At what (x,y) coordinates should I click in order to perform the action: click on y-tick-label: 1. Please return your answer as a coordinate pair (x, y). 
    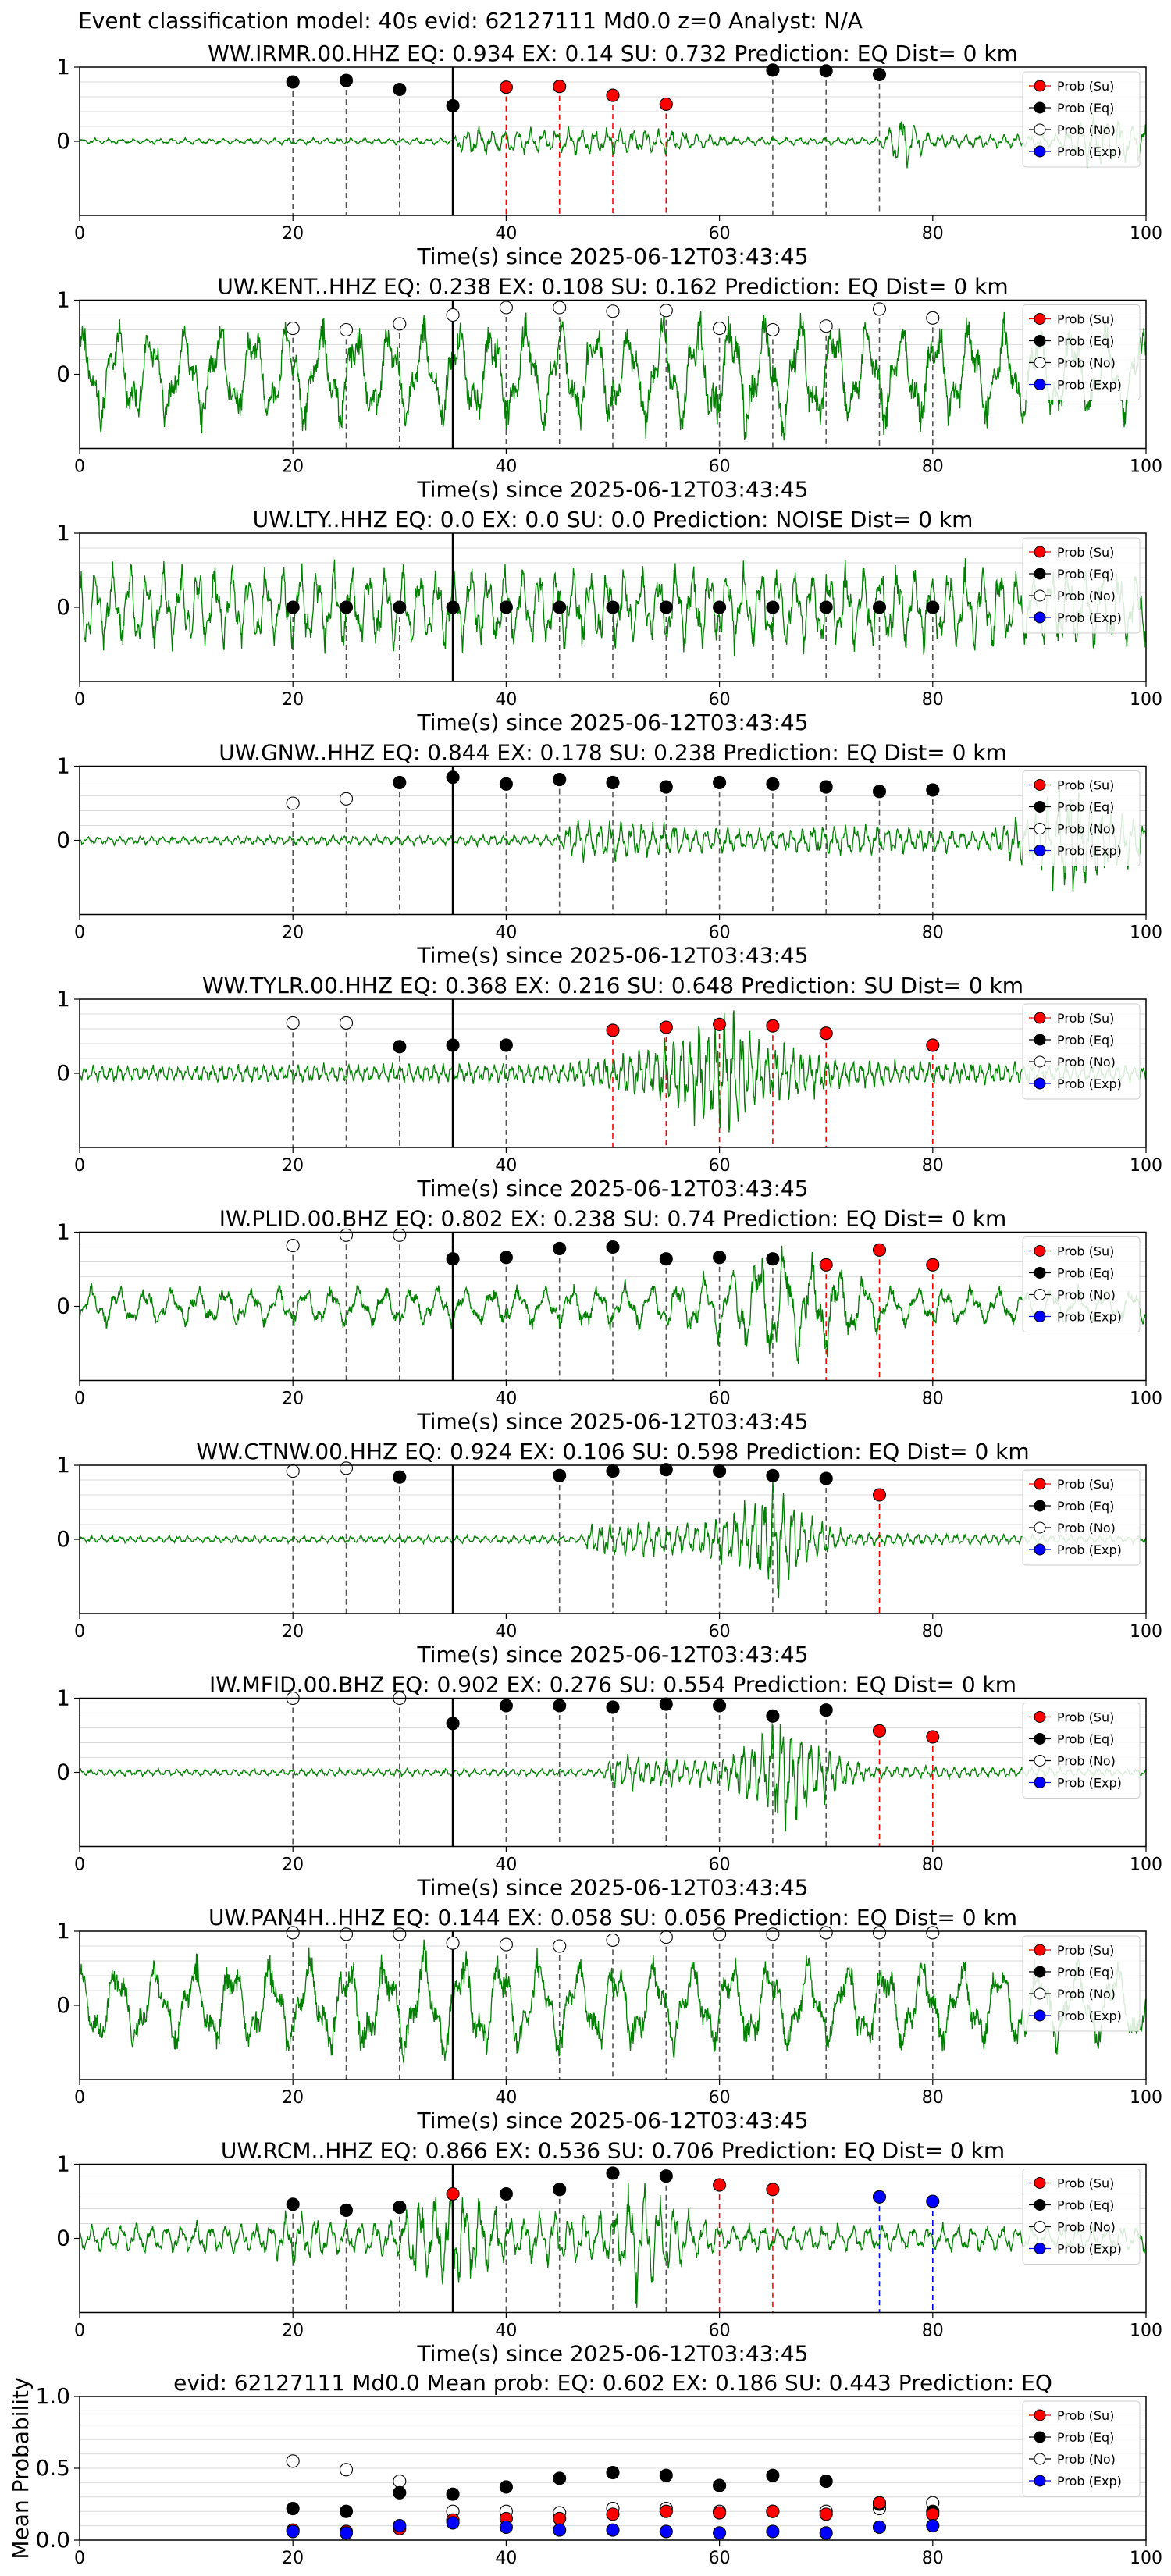
    Looking at the image, I should click on (63, 533).